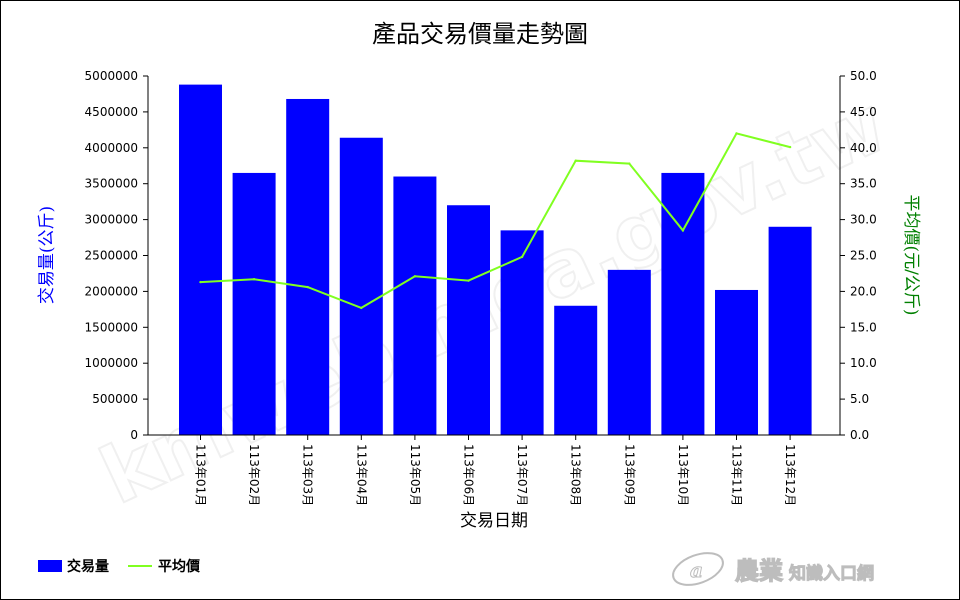 Image resolution: width=960 pixels, height=600 pixels. What do you see at coordinates (115, 399) in the screenshot?
I see `left-tick-label: 500000` at bounding box center [115, 399].